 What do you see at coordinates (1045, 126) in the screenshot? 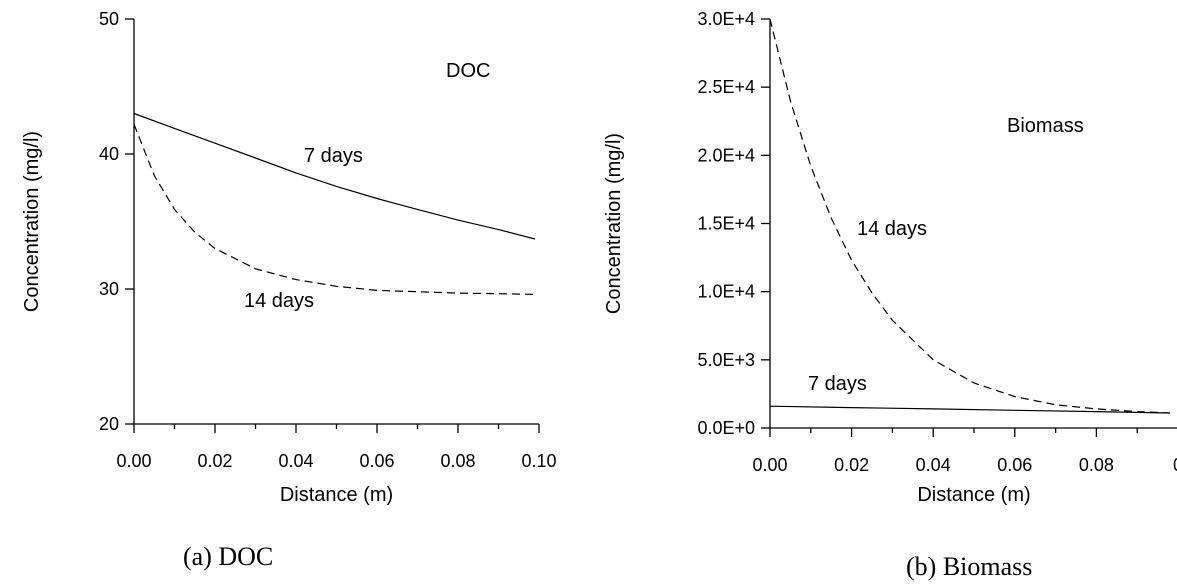
I see `chart-annotation: Biomass` at bounding box center [1045, 126].